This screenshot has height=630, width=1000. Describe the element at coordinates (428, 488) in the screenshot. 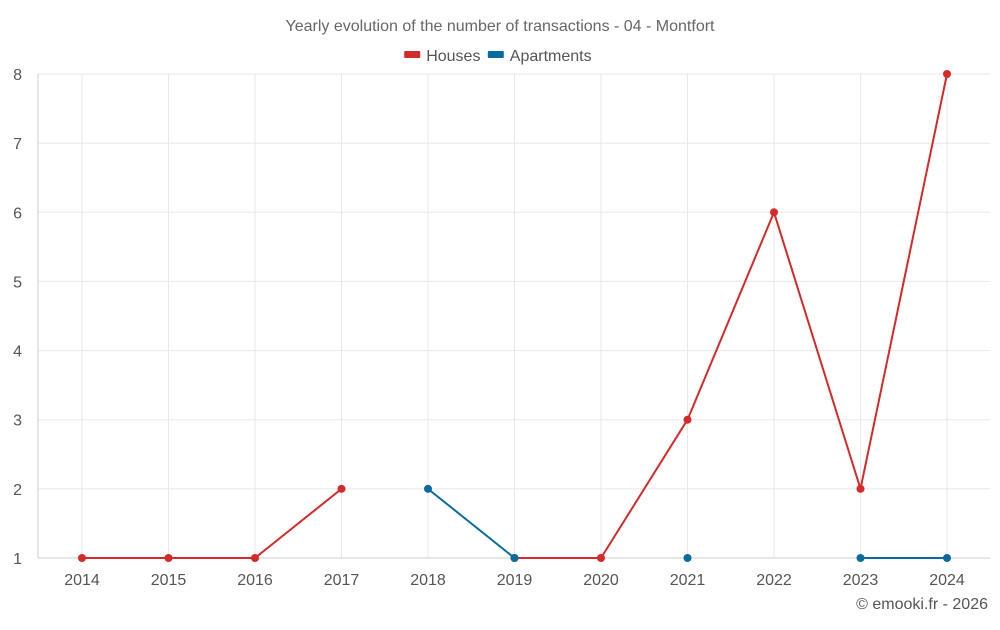

I see `data-point-apartments-2018` at that location.